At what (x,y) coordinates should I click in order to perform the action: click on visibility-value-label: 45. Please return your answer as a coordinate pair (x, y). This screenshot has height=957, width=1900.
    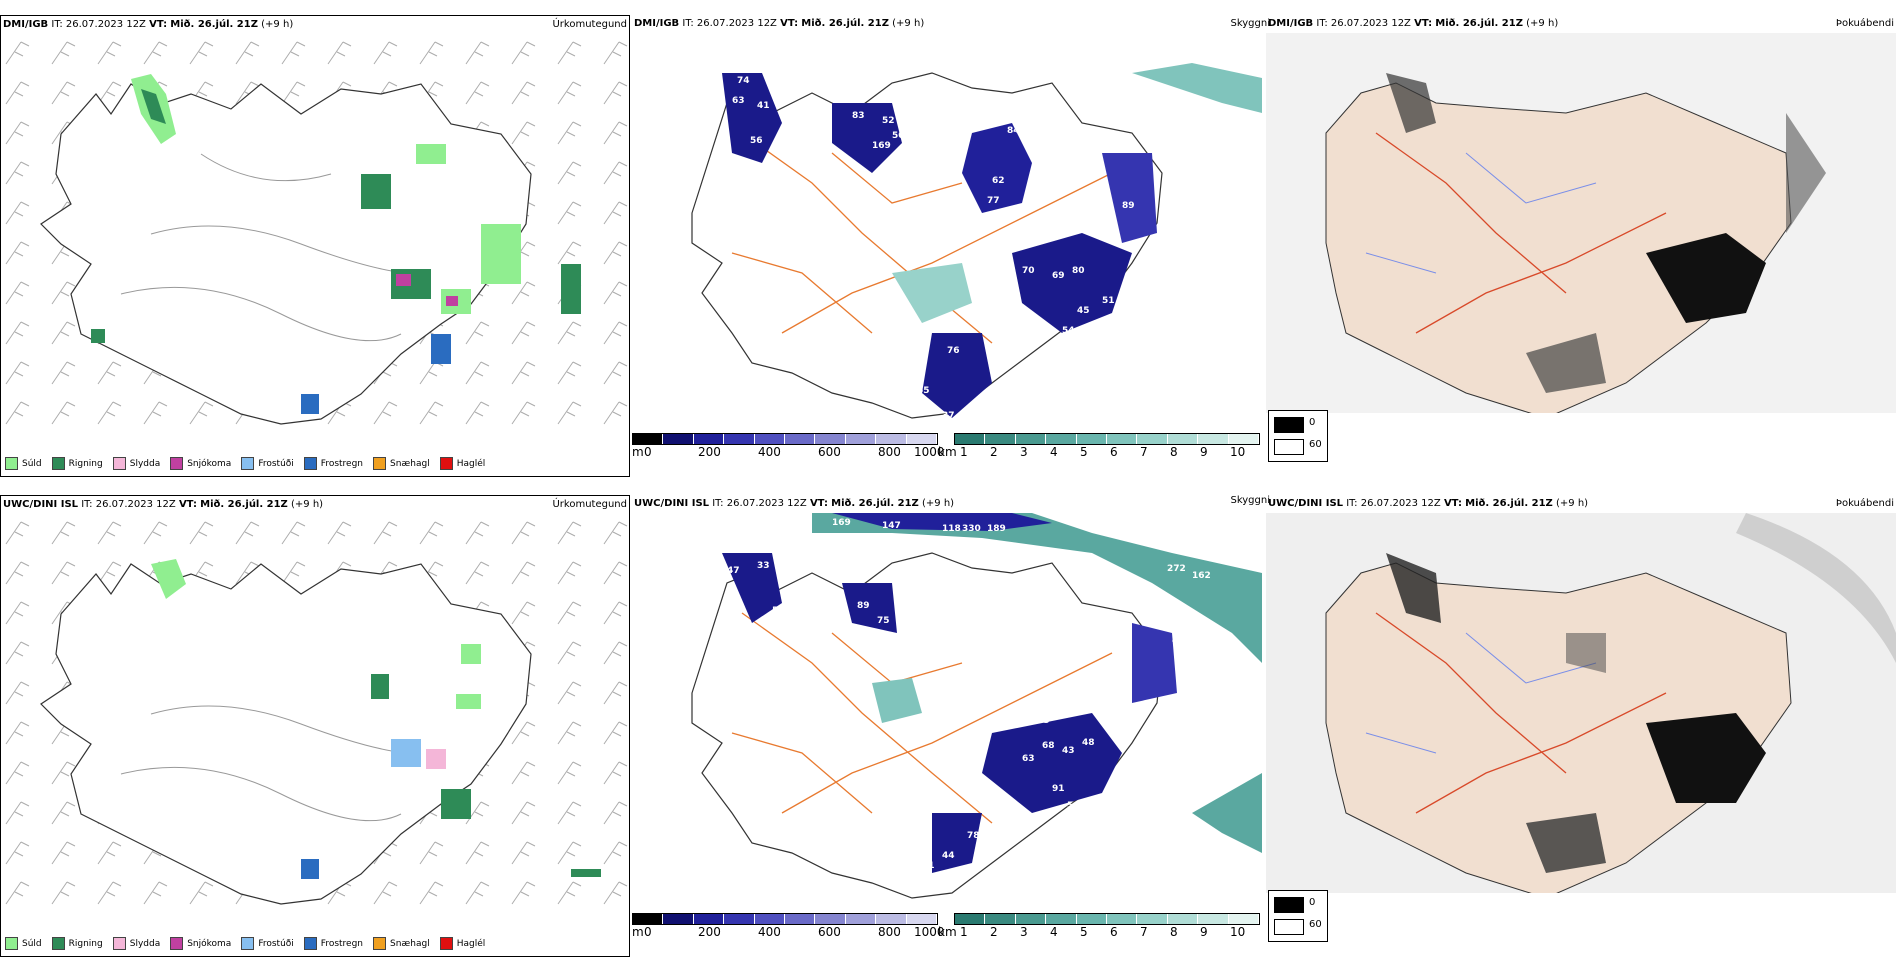
    Looking at the image, I should click on (1083, 311).